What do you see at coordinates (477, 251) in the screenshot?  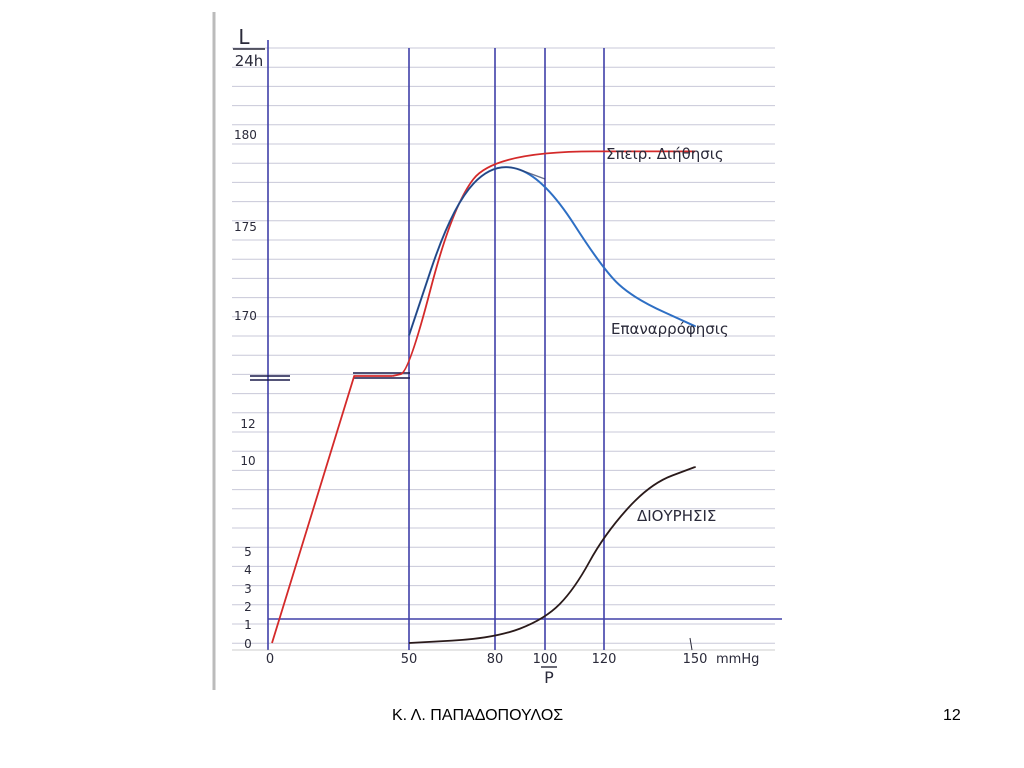 I see `series-line-reabsorption-overlay` at bounding box center [477, 251].